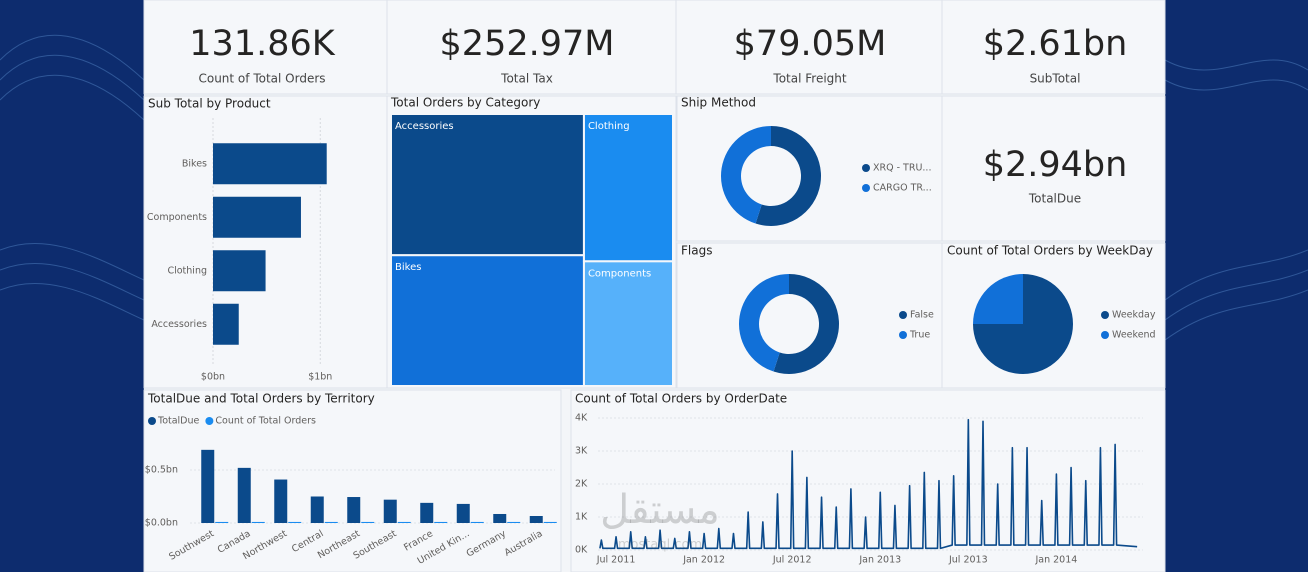  Describe the element at coordinates (1055, 165) in the screenshot. I see `kpi-value: $2.94bn` at that location.